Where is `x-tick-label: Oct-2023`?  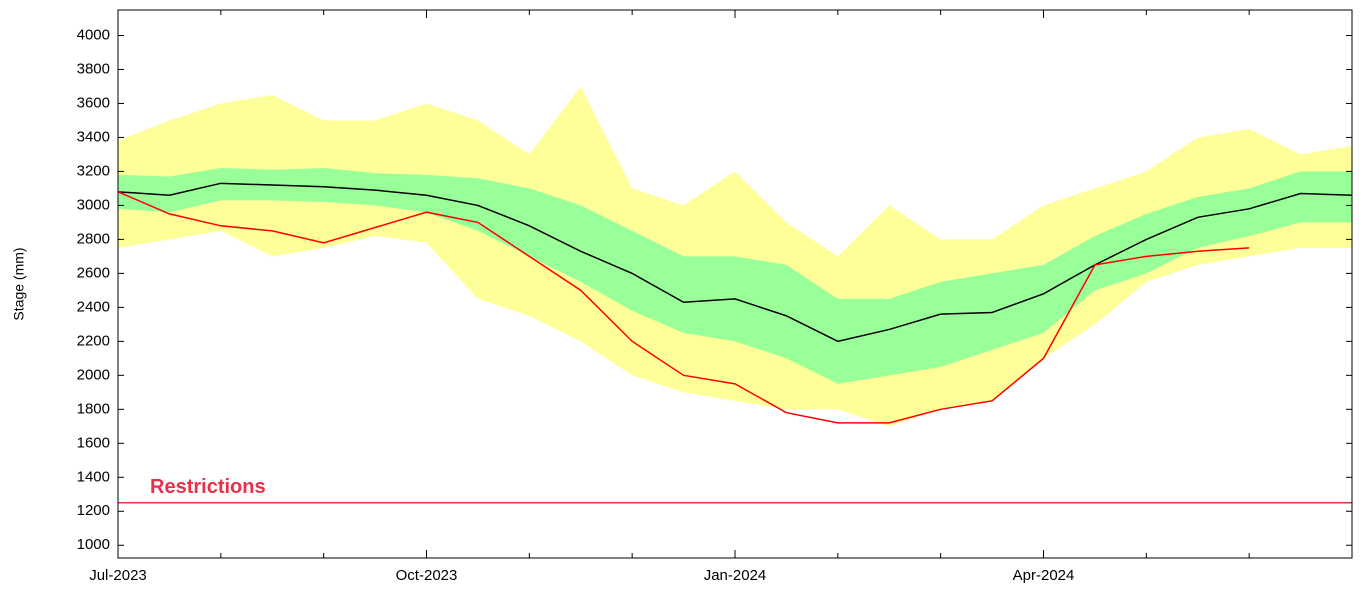 x-tick-label: Oct-2023 is located at coordinates (427, 575).